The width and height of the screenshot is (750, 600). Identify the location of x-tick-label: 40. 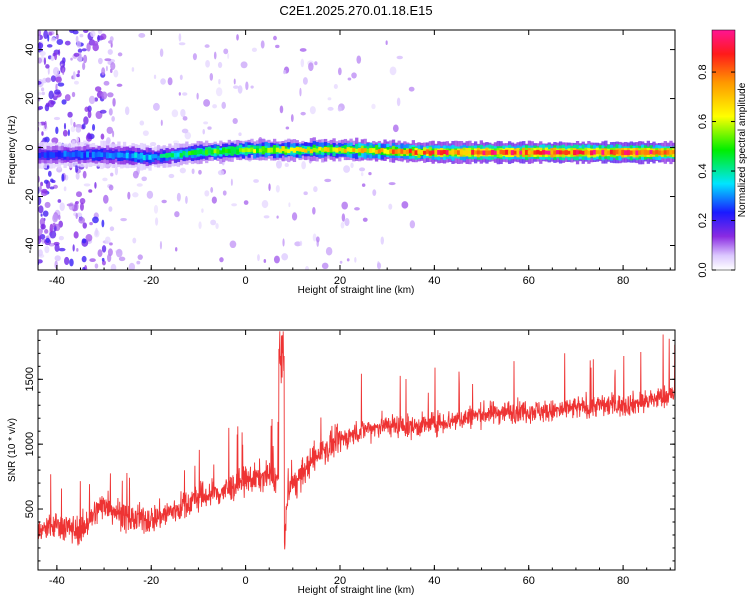
(434, 281).